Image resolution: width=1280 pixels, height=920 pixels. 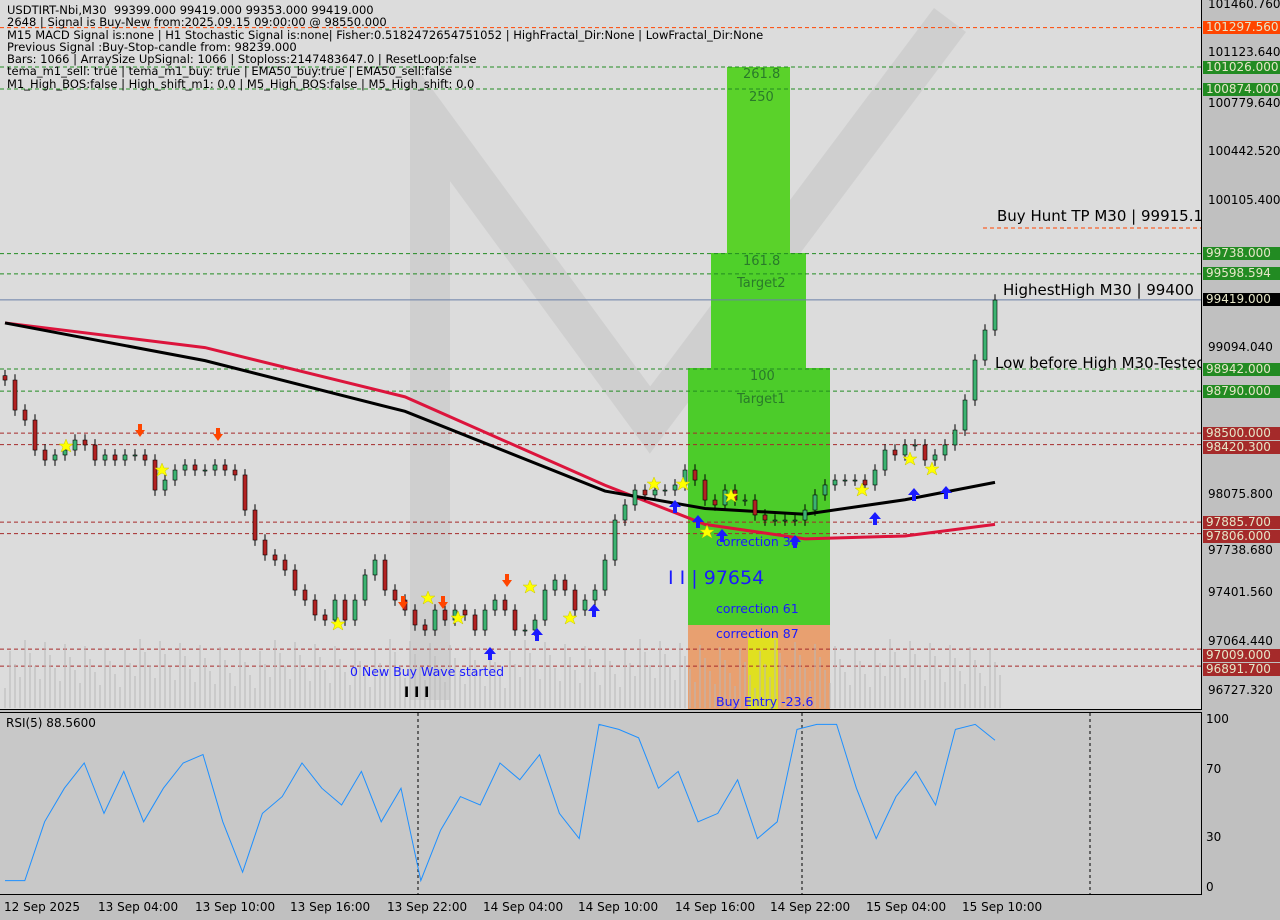 What do you see at coordinates (1241, 522) in the screenshot?
I see `price-level-tag: 97885.700` at bounding box center [1241, 522].